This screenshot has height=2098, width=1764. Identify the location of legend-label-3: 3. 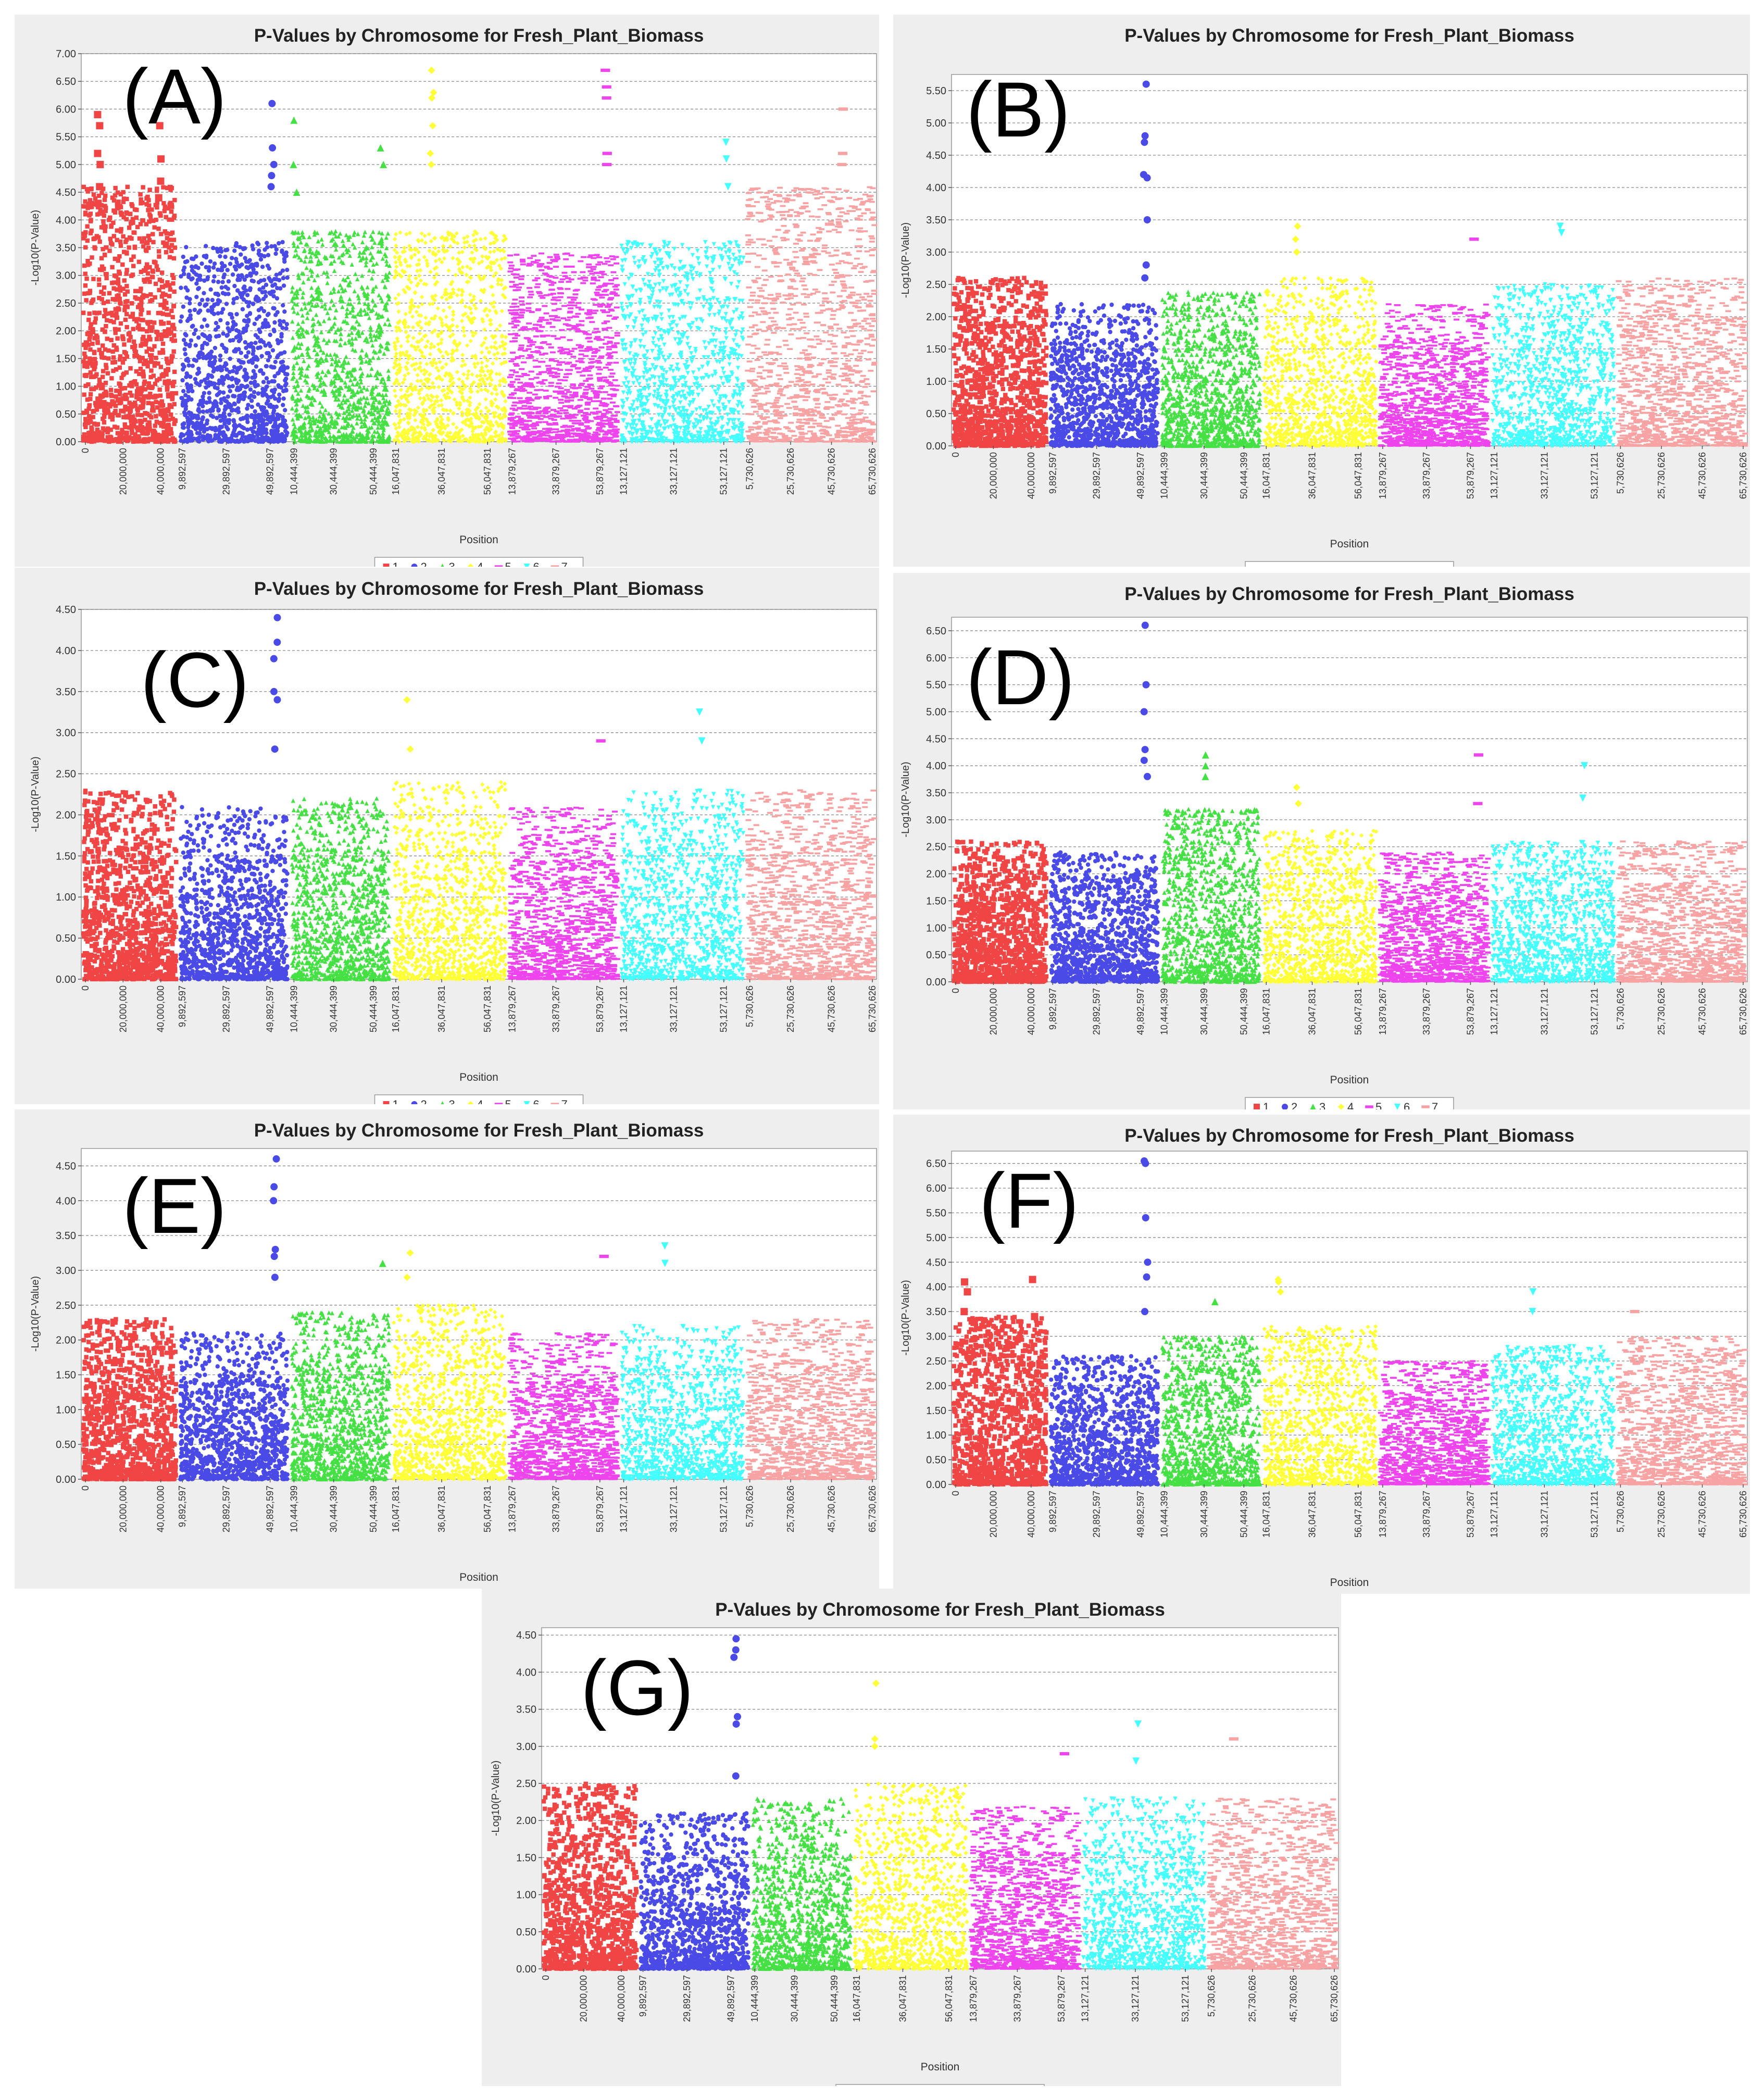
(1322, 1105).